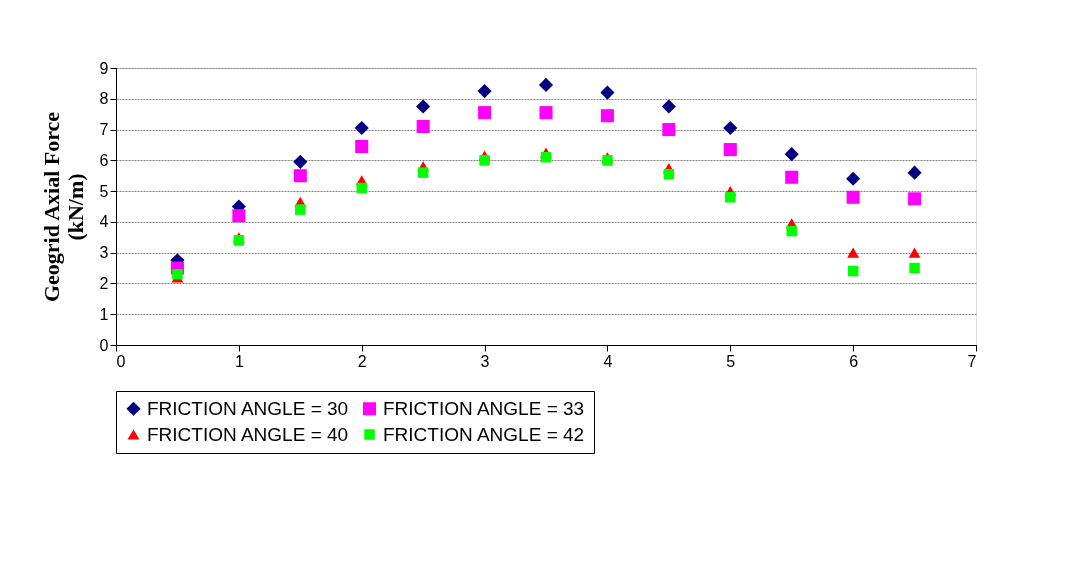 The height and width of the screenshot is (561, 1092). I want to click on x-tick-label: 0, so click(121, 361).